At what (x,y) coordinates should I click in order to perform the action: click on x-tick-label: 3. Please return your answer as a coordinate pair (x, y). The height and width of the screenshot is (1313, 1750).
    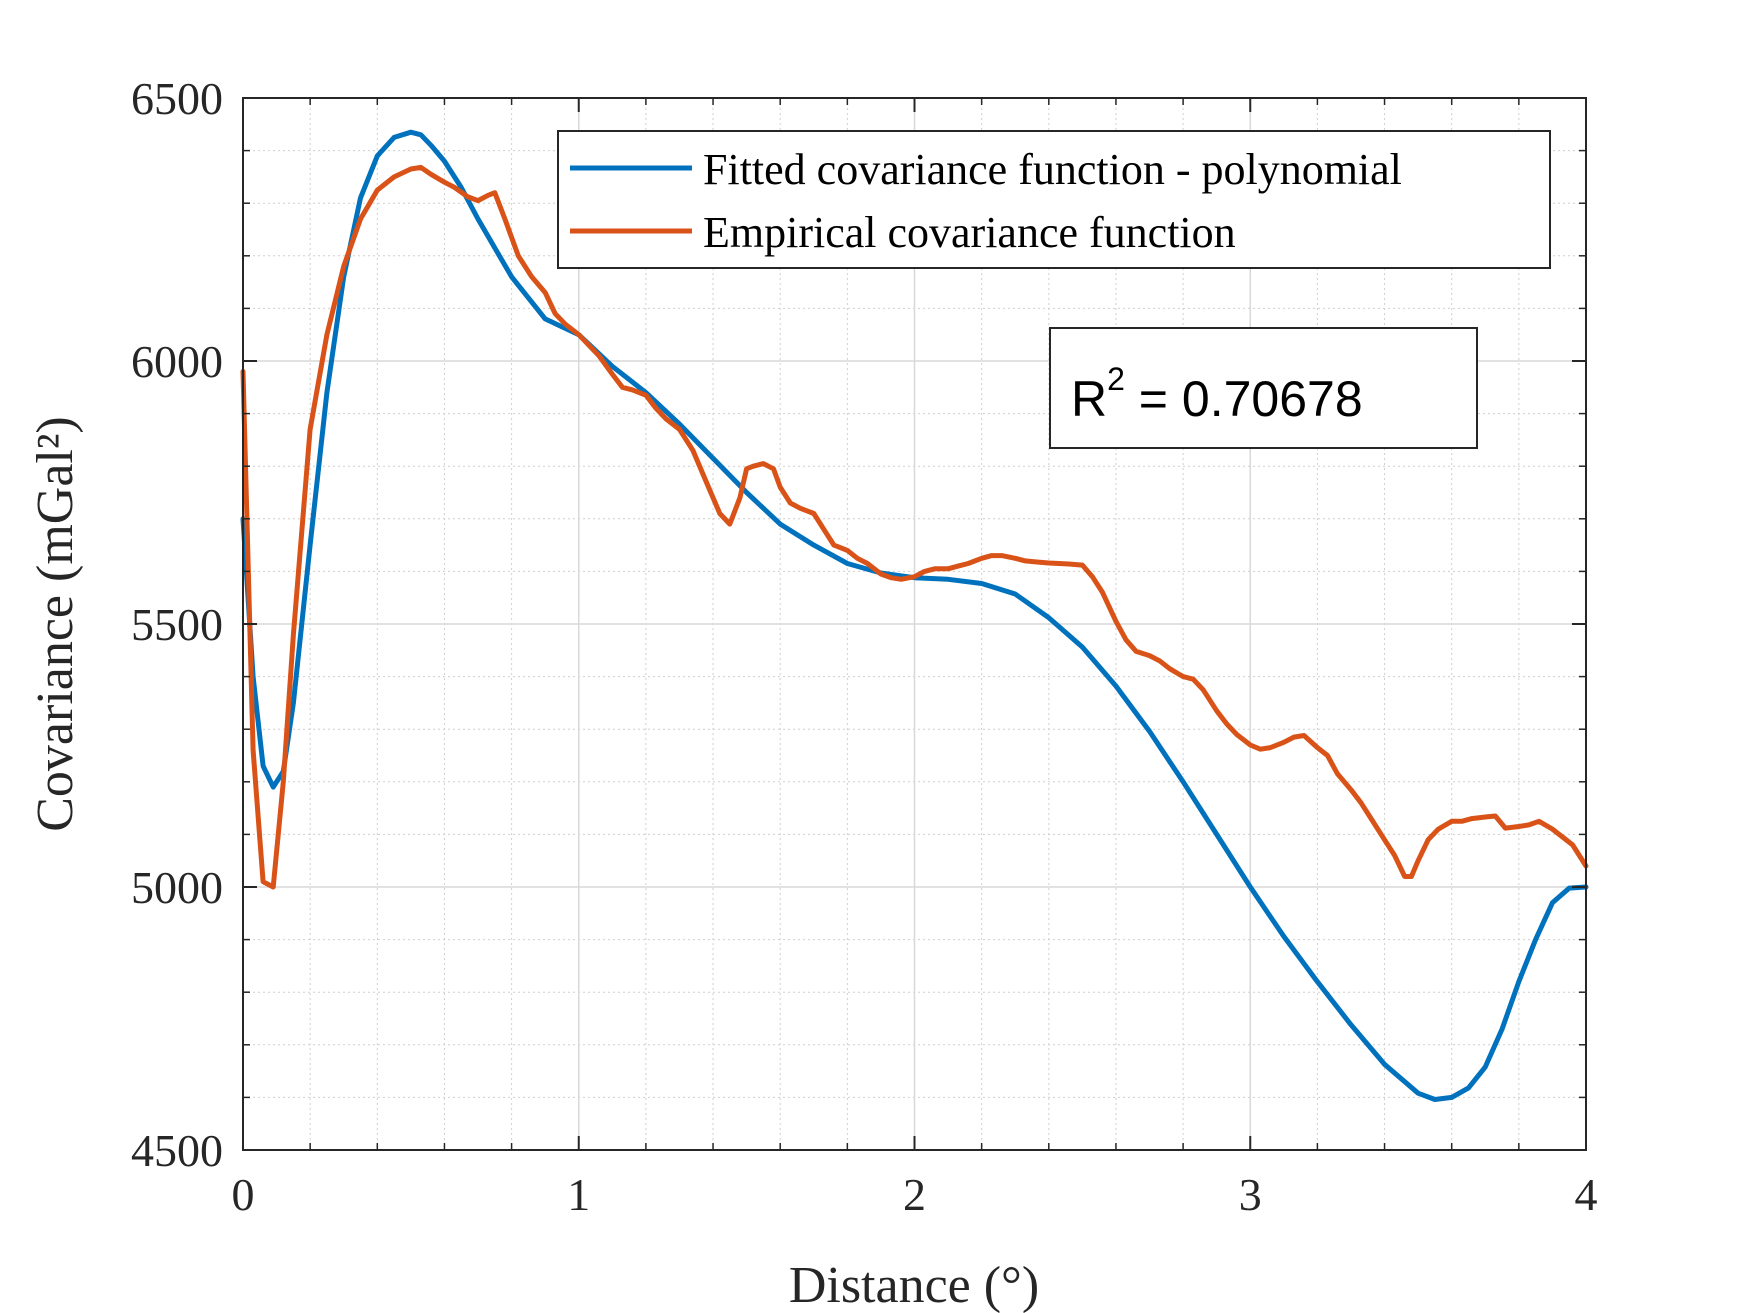
    Looking at the image, I should click on (1250, 1194).